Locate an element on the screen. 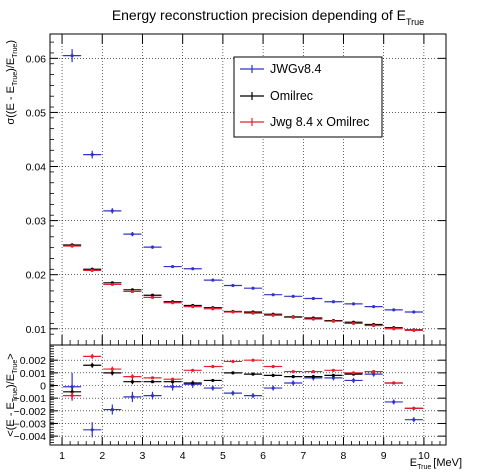  top-ytick-label-3: 0.04 is located at coordinates (36, 168).